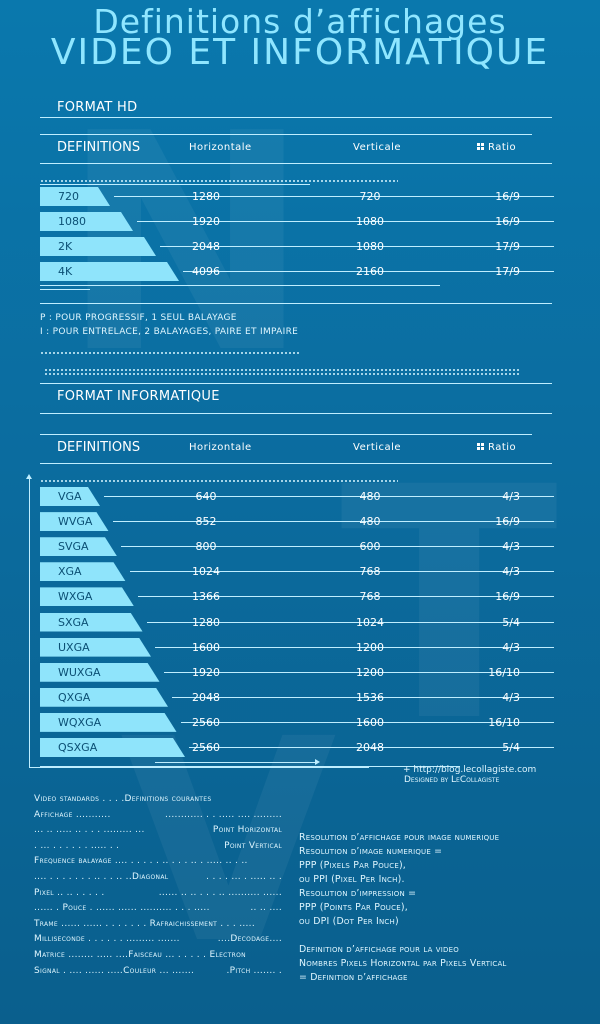  What do you see at coordinates (370, 547) in the screenshot?
I see `row-vertical: 600` at bounding box center [370, 547].